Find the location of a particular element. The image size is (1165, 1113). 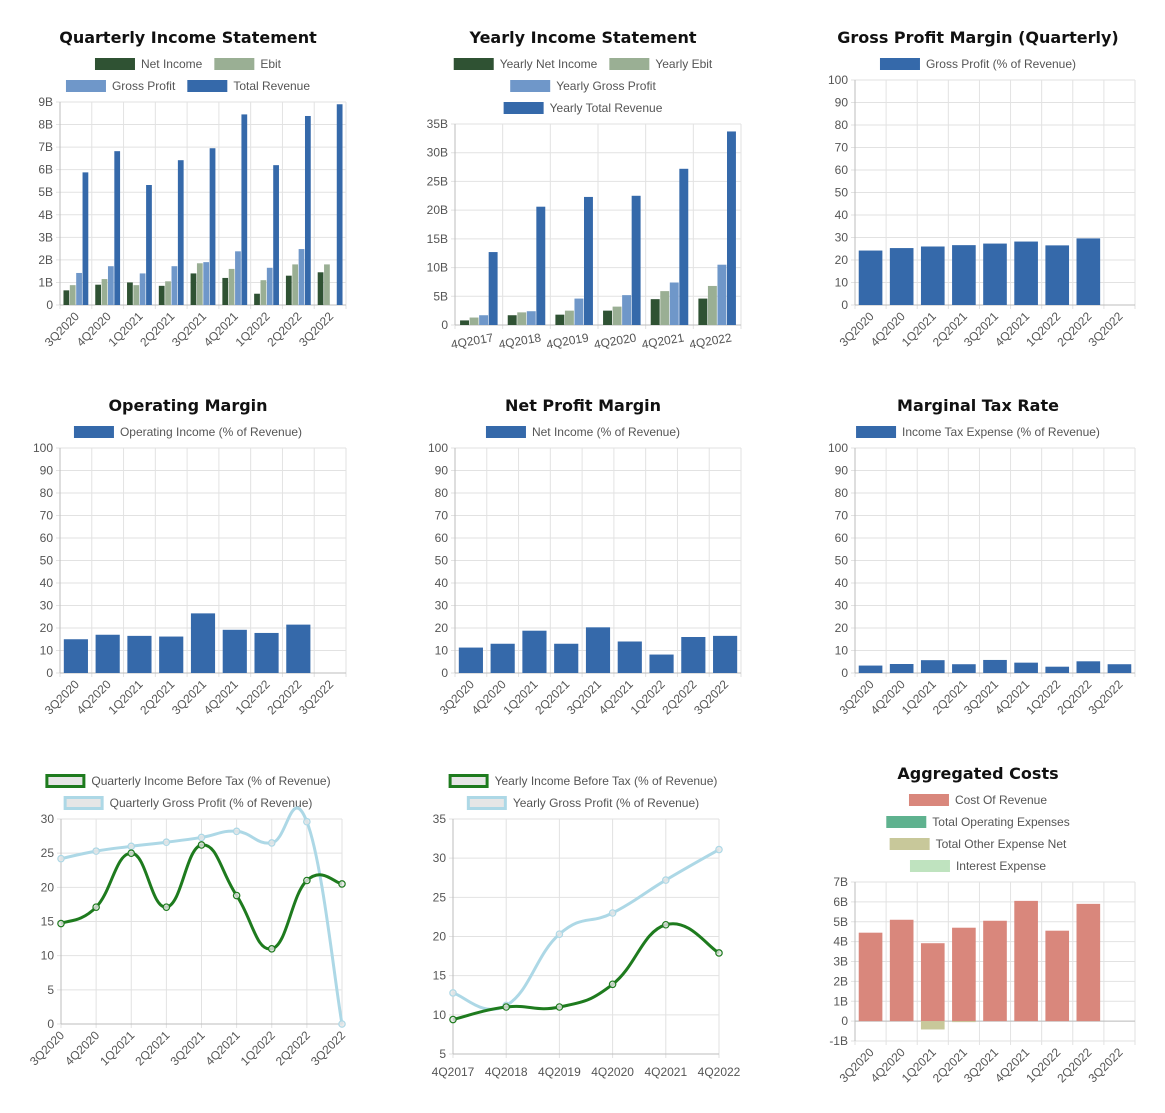

aggregated-costs-legend-item-3: Interest Expense is located at coordinates (977, 866).